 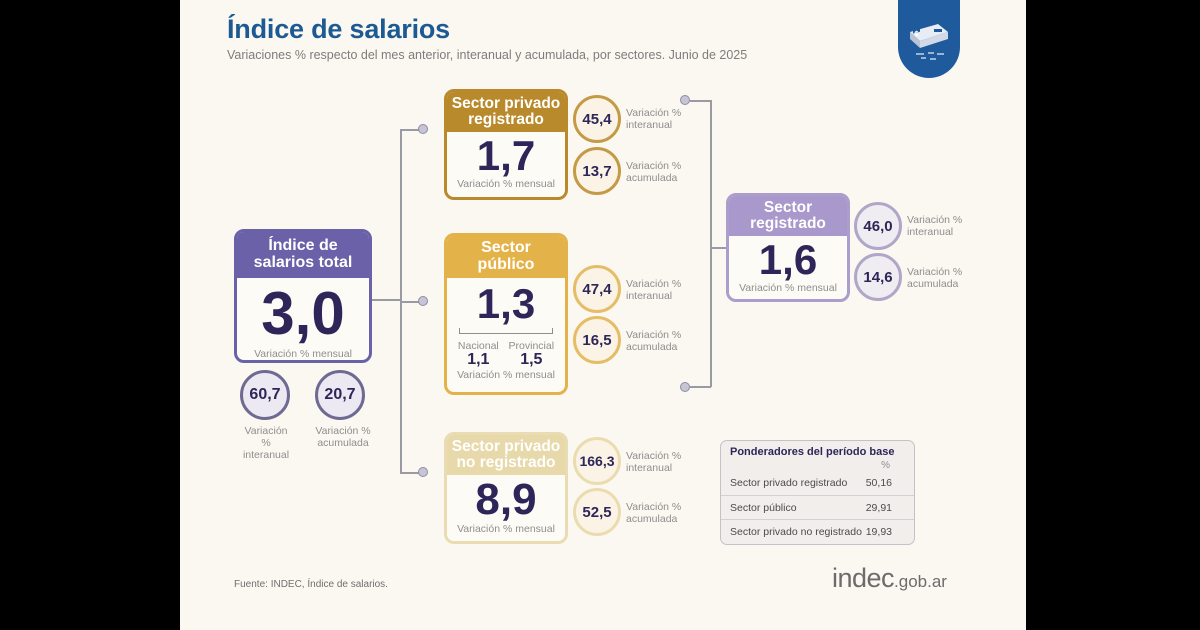 What do you see at coordinates (817, 507) in the screenshot?
I see `table-row: Sector público 29,91` at bounding box center [817, 507].